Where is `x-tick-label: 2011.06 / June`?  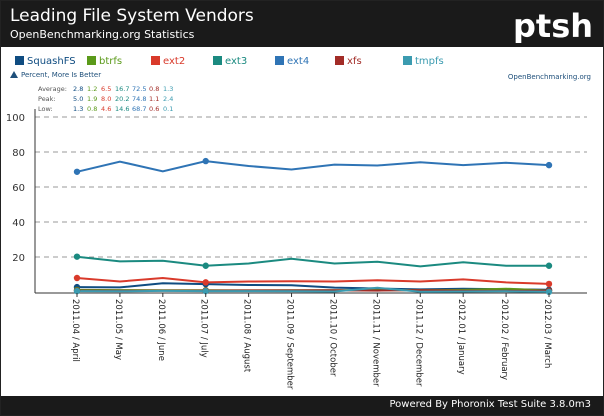 x-tick-label: 2011.06 / June is located at coordinates (161, 330).